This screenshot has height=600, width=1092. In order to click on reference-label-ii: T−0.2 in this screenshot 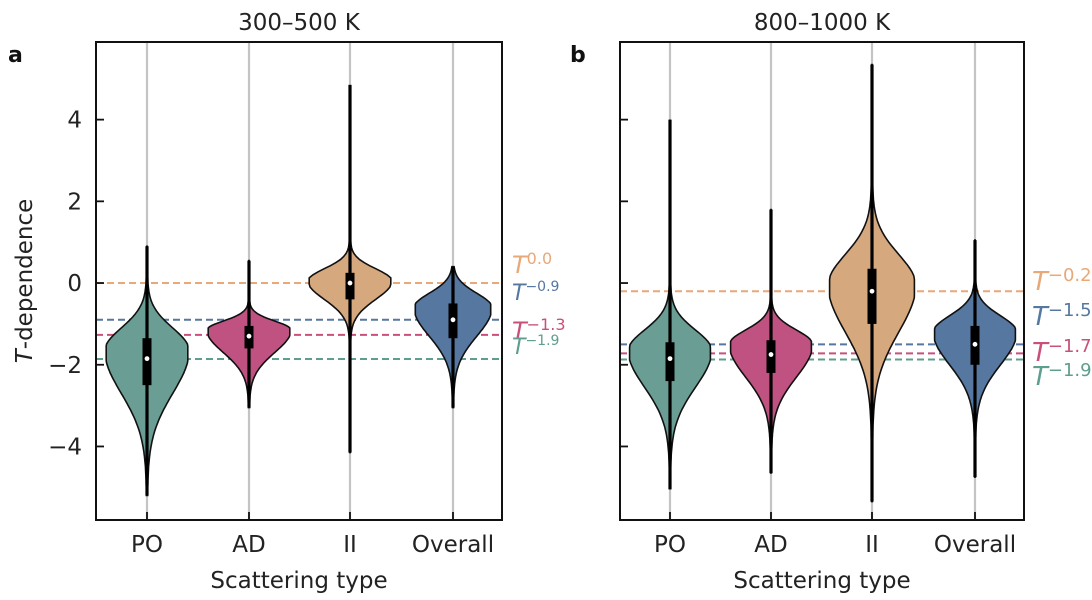, I will do `click(1062, 281)`.